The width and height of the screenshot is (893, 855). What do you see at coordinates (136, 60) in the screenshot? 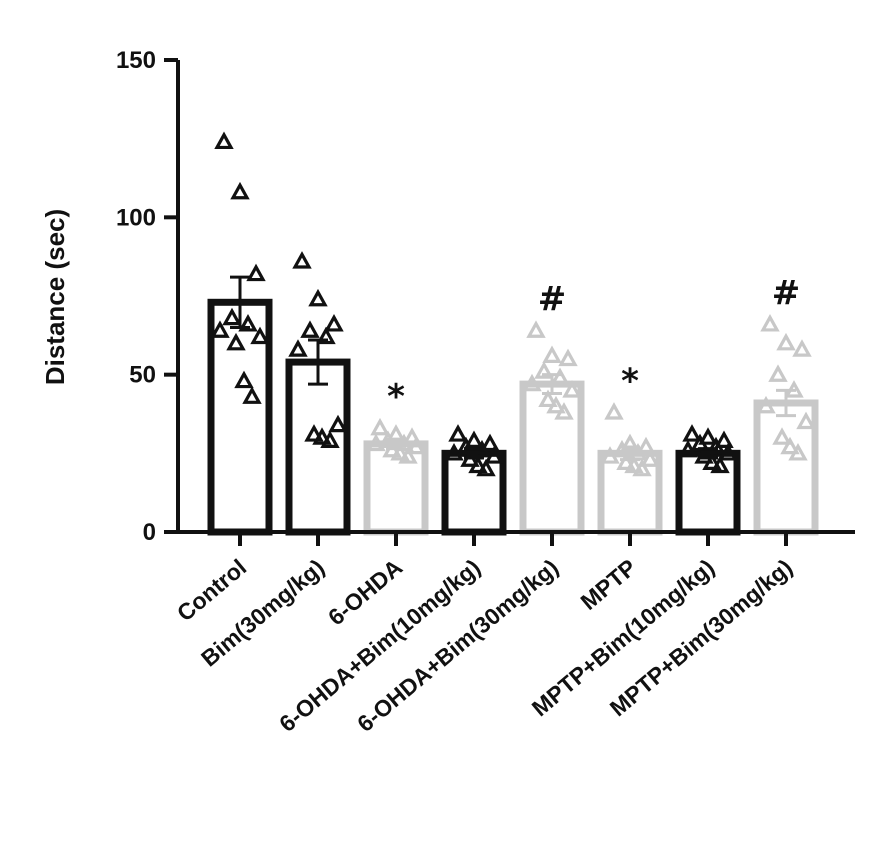
I see `y-tick-label: 150` at bounding box center [136, 60].